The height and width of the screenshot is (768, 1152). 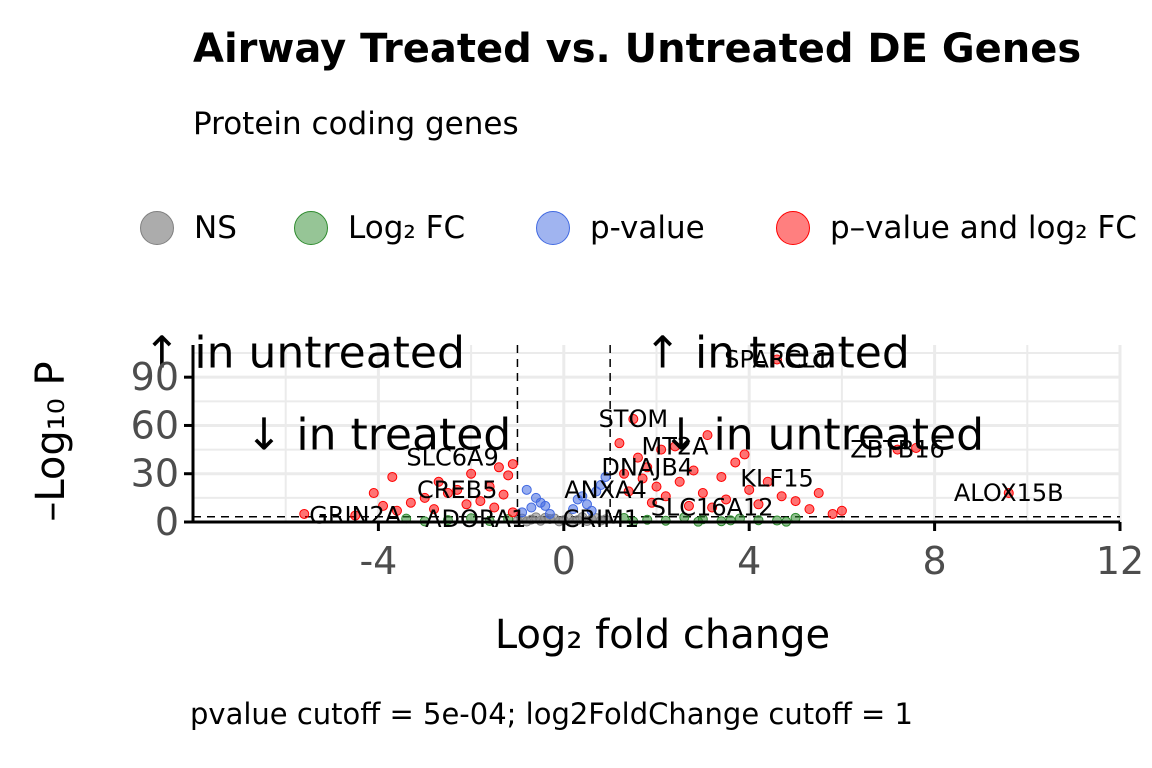 I want to click on chart-title: Airway Treated vs. Untreated DE Genes, so click(x=637, y=49).